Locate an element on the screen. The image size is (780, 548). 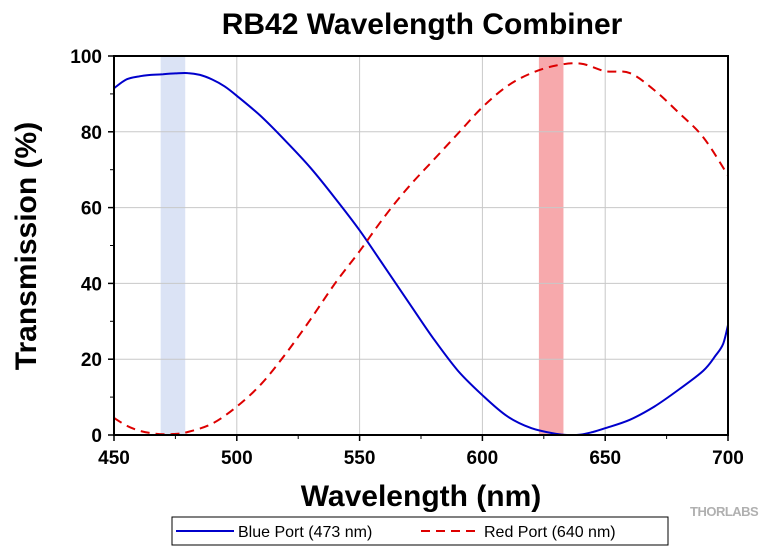
x-axis-title: Wavelength (nm) is located at coordinates (421, 496).